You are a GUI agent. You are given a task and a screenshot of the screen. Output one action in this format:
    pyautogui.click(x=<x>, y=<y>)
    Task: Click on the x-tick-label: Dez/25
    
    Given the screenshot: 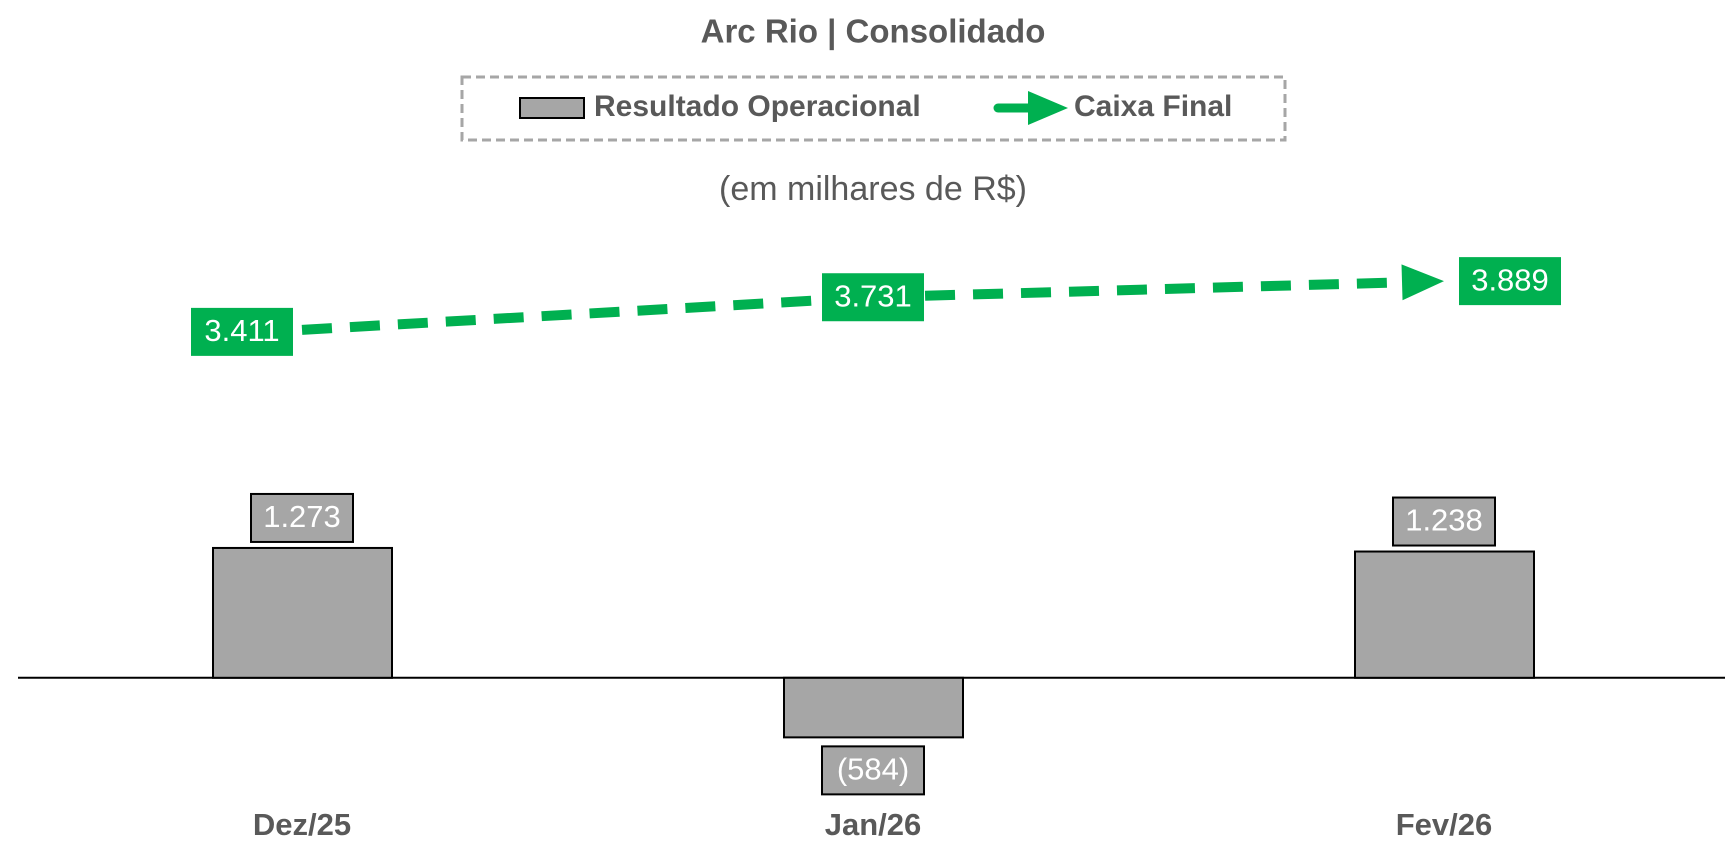 What is the action you would take?
    pyautogui.click(x=302, y=824)
    